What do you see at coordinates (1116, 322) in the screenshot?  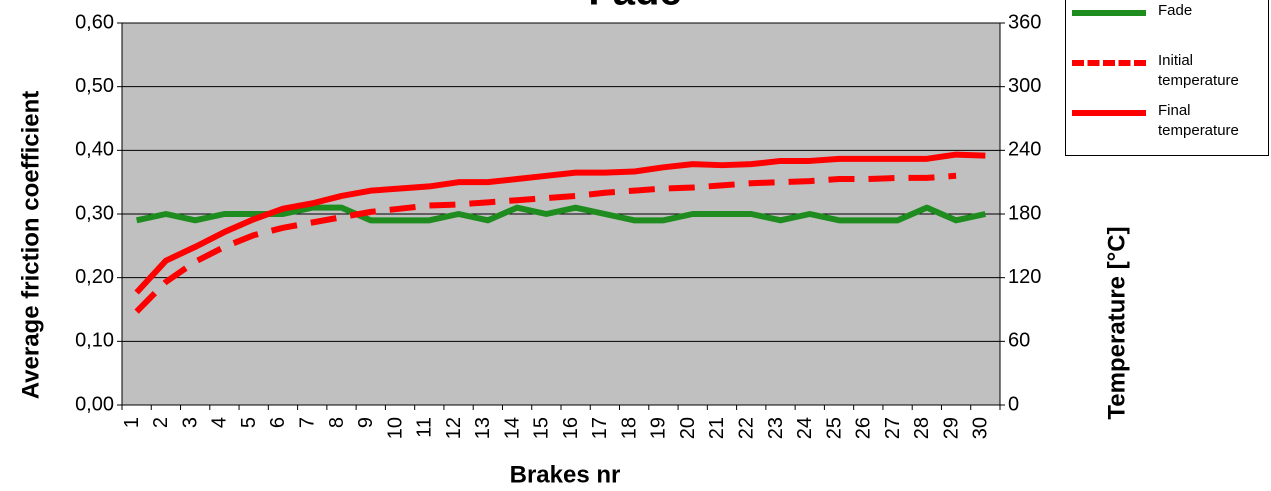 I see `y2-axis-title: Temperature [°C]` at bounding box center [1116, 322].